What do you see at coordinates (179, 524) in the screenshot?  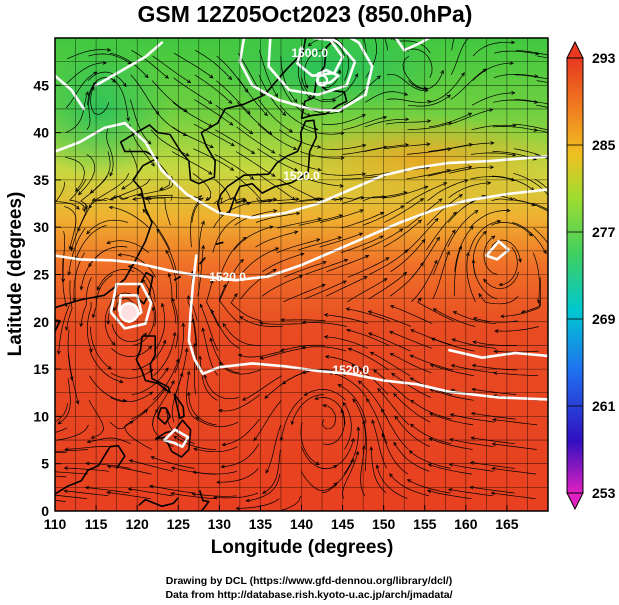 I see `x-tick-label: 125` at bounding box center [179, 524].